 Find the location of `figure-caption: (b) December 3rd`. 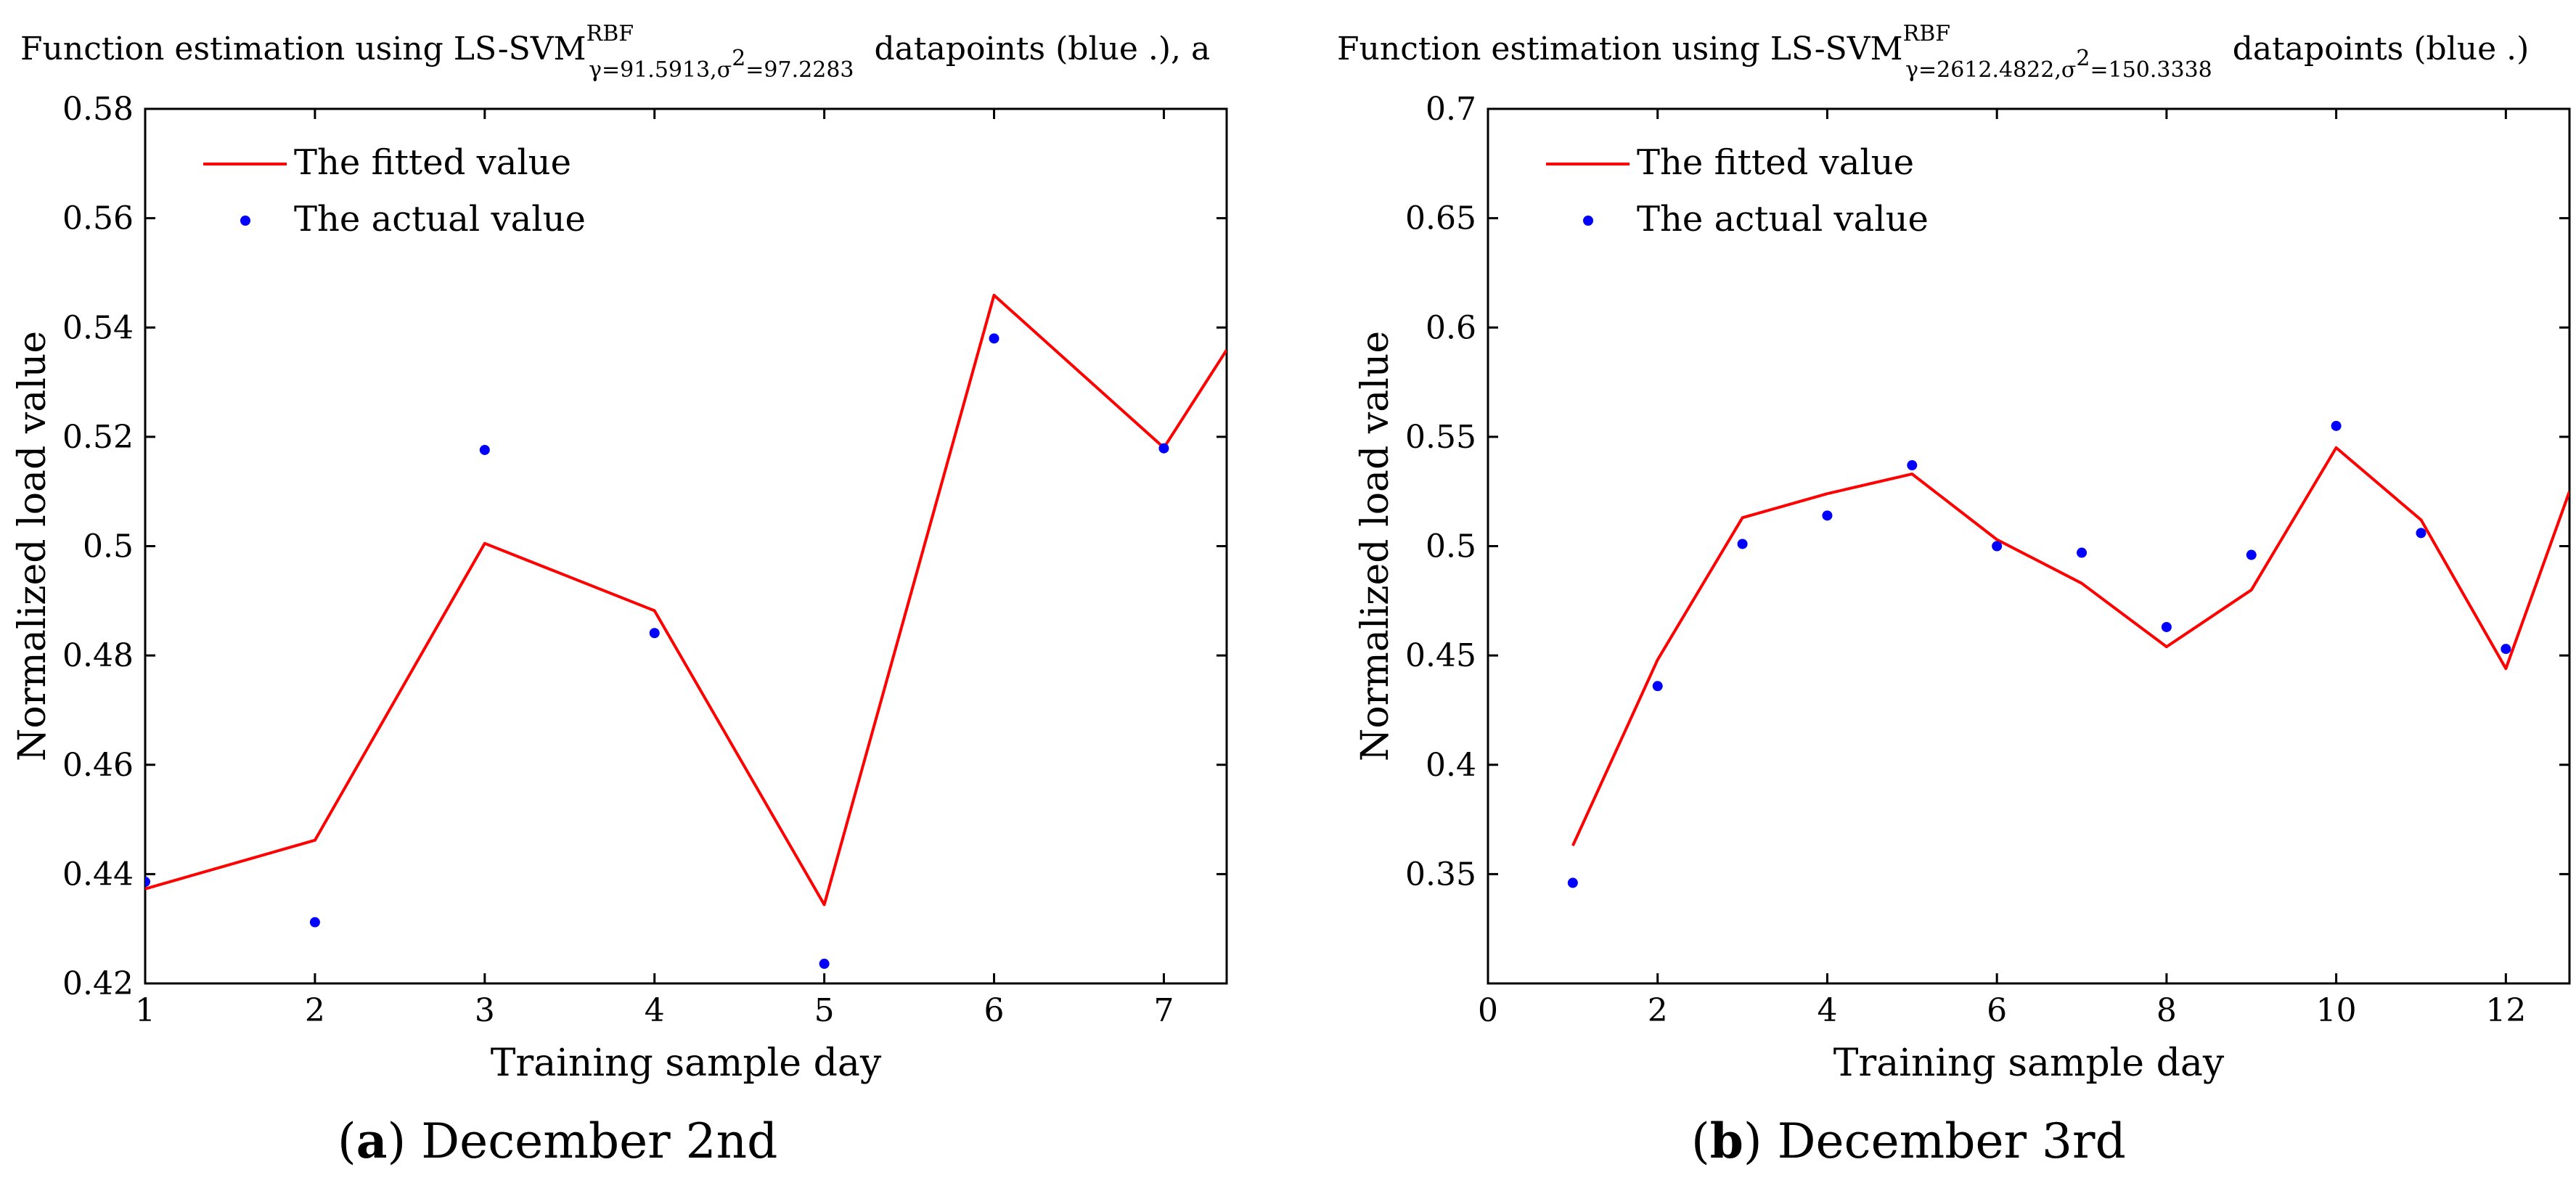

figure-caption: (b) December 3rd is located at coordinates (1909, 1141).